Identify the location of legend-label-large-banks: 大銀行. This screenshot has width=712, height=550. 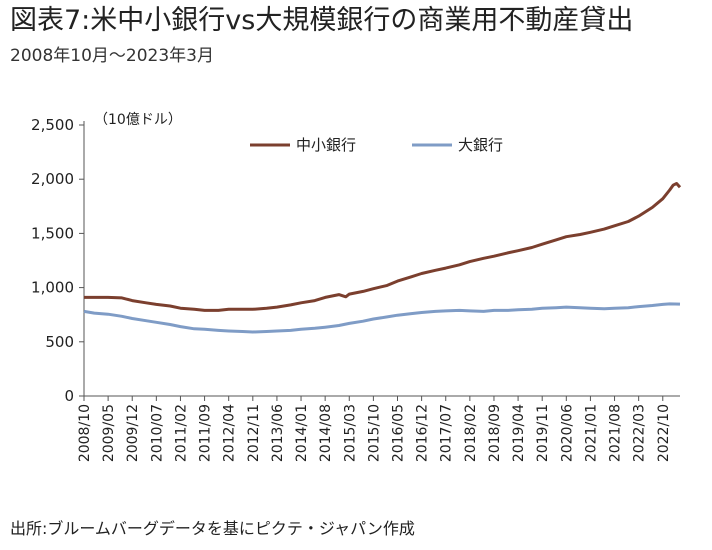
(480, 145).